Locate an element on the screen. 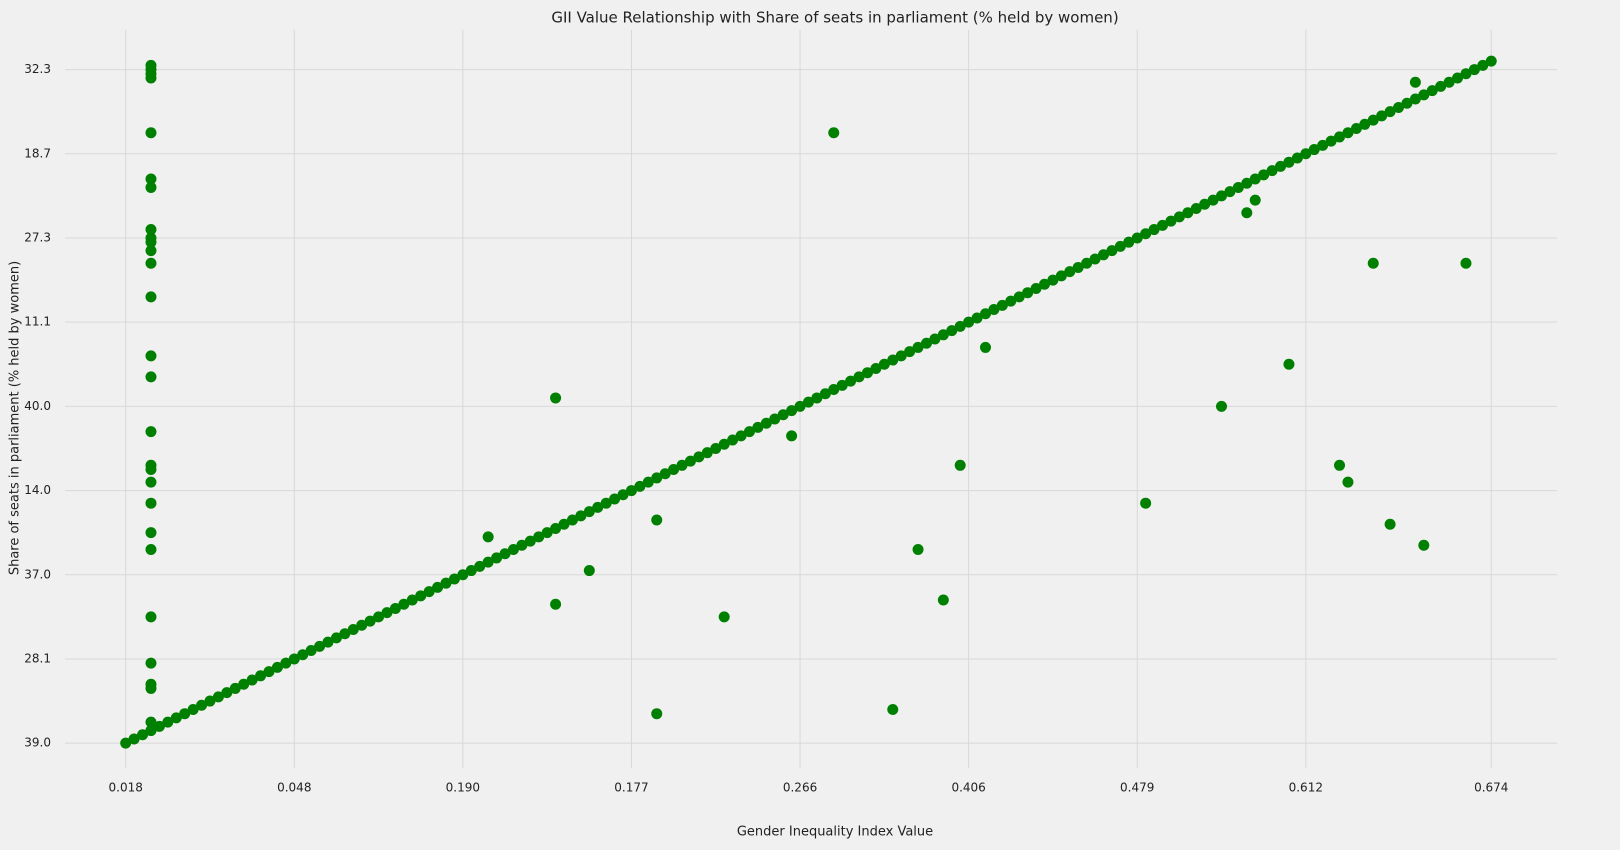 This screenshot has height=850, width=1620. y-tick-label: 14.0 is located at coordinates (37, 490).